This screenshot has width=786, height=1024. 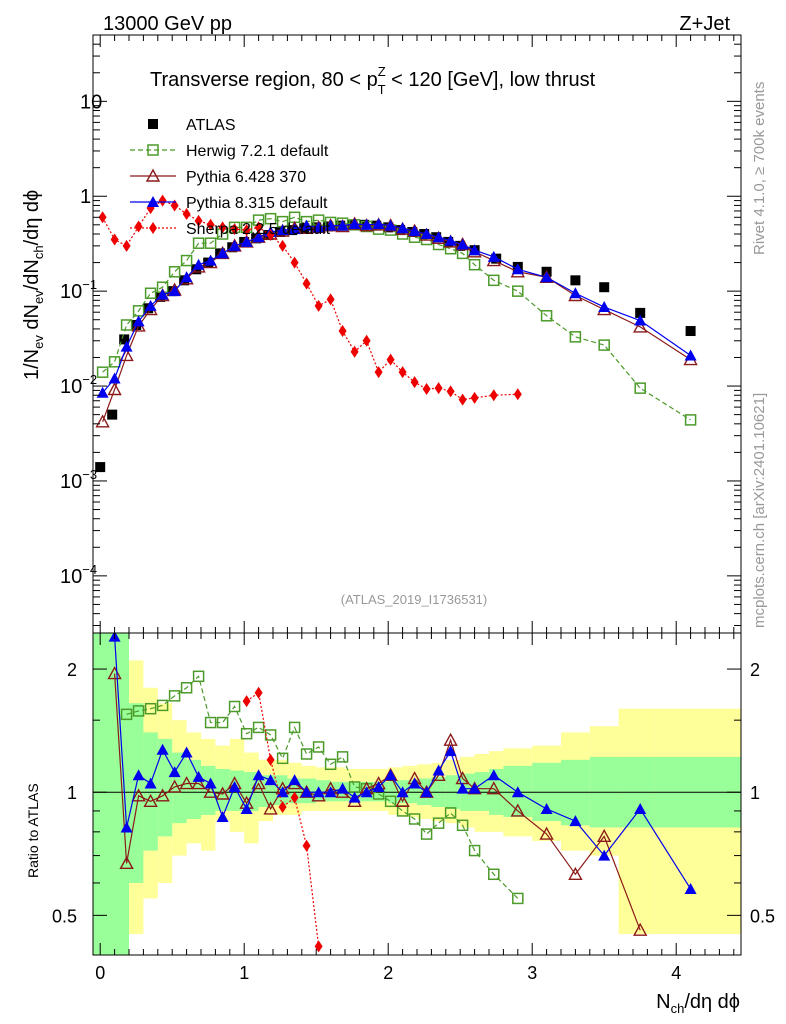 I want to click on x-tick-label: 3, so click(x=532, y=973).